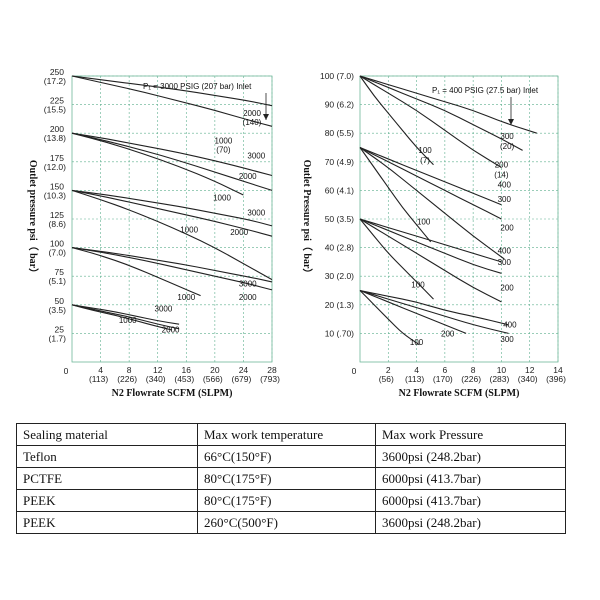 The image size is (600, 600). I want to click on y-tick-label: 20 (1.3), so click(339, 305).